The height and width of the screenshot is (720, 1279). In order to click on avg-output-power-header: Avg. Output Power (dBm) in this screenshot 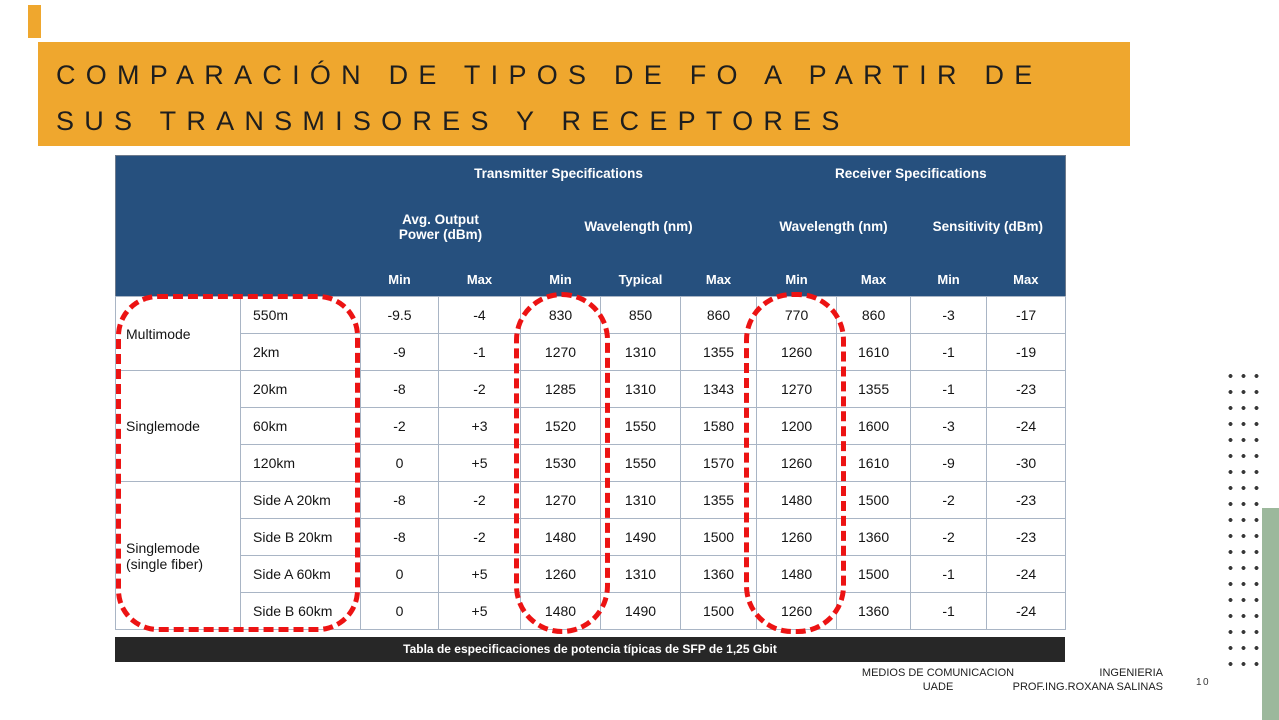, I will do `click(440, 226)`.